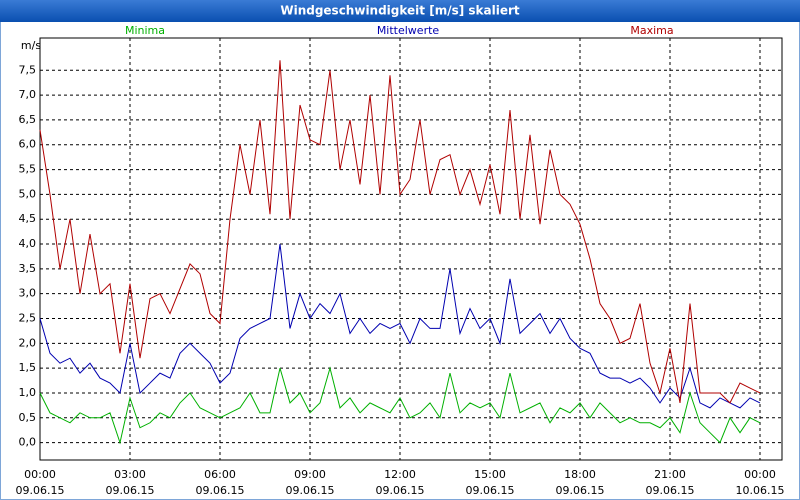 This screenshot has width=800, height=500. What do you see at coordinates (651, 30) in the screenshot?
I see `legend-entry: Maxima` at bounding box center [651, 30].